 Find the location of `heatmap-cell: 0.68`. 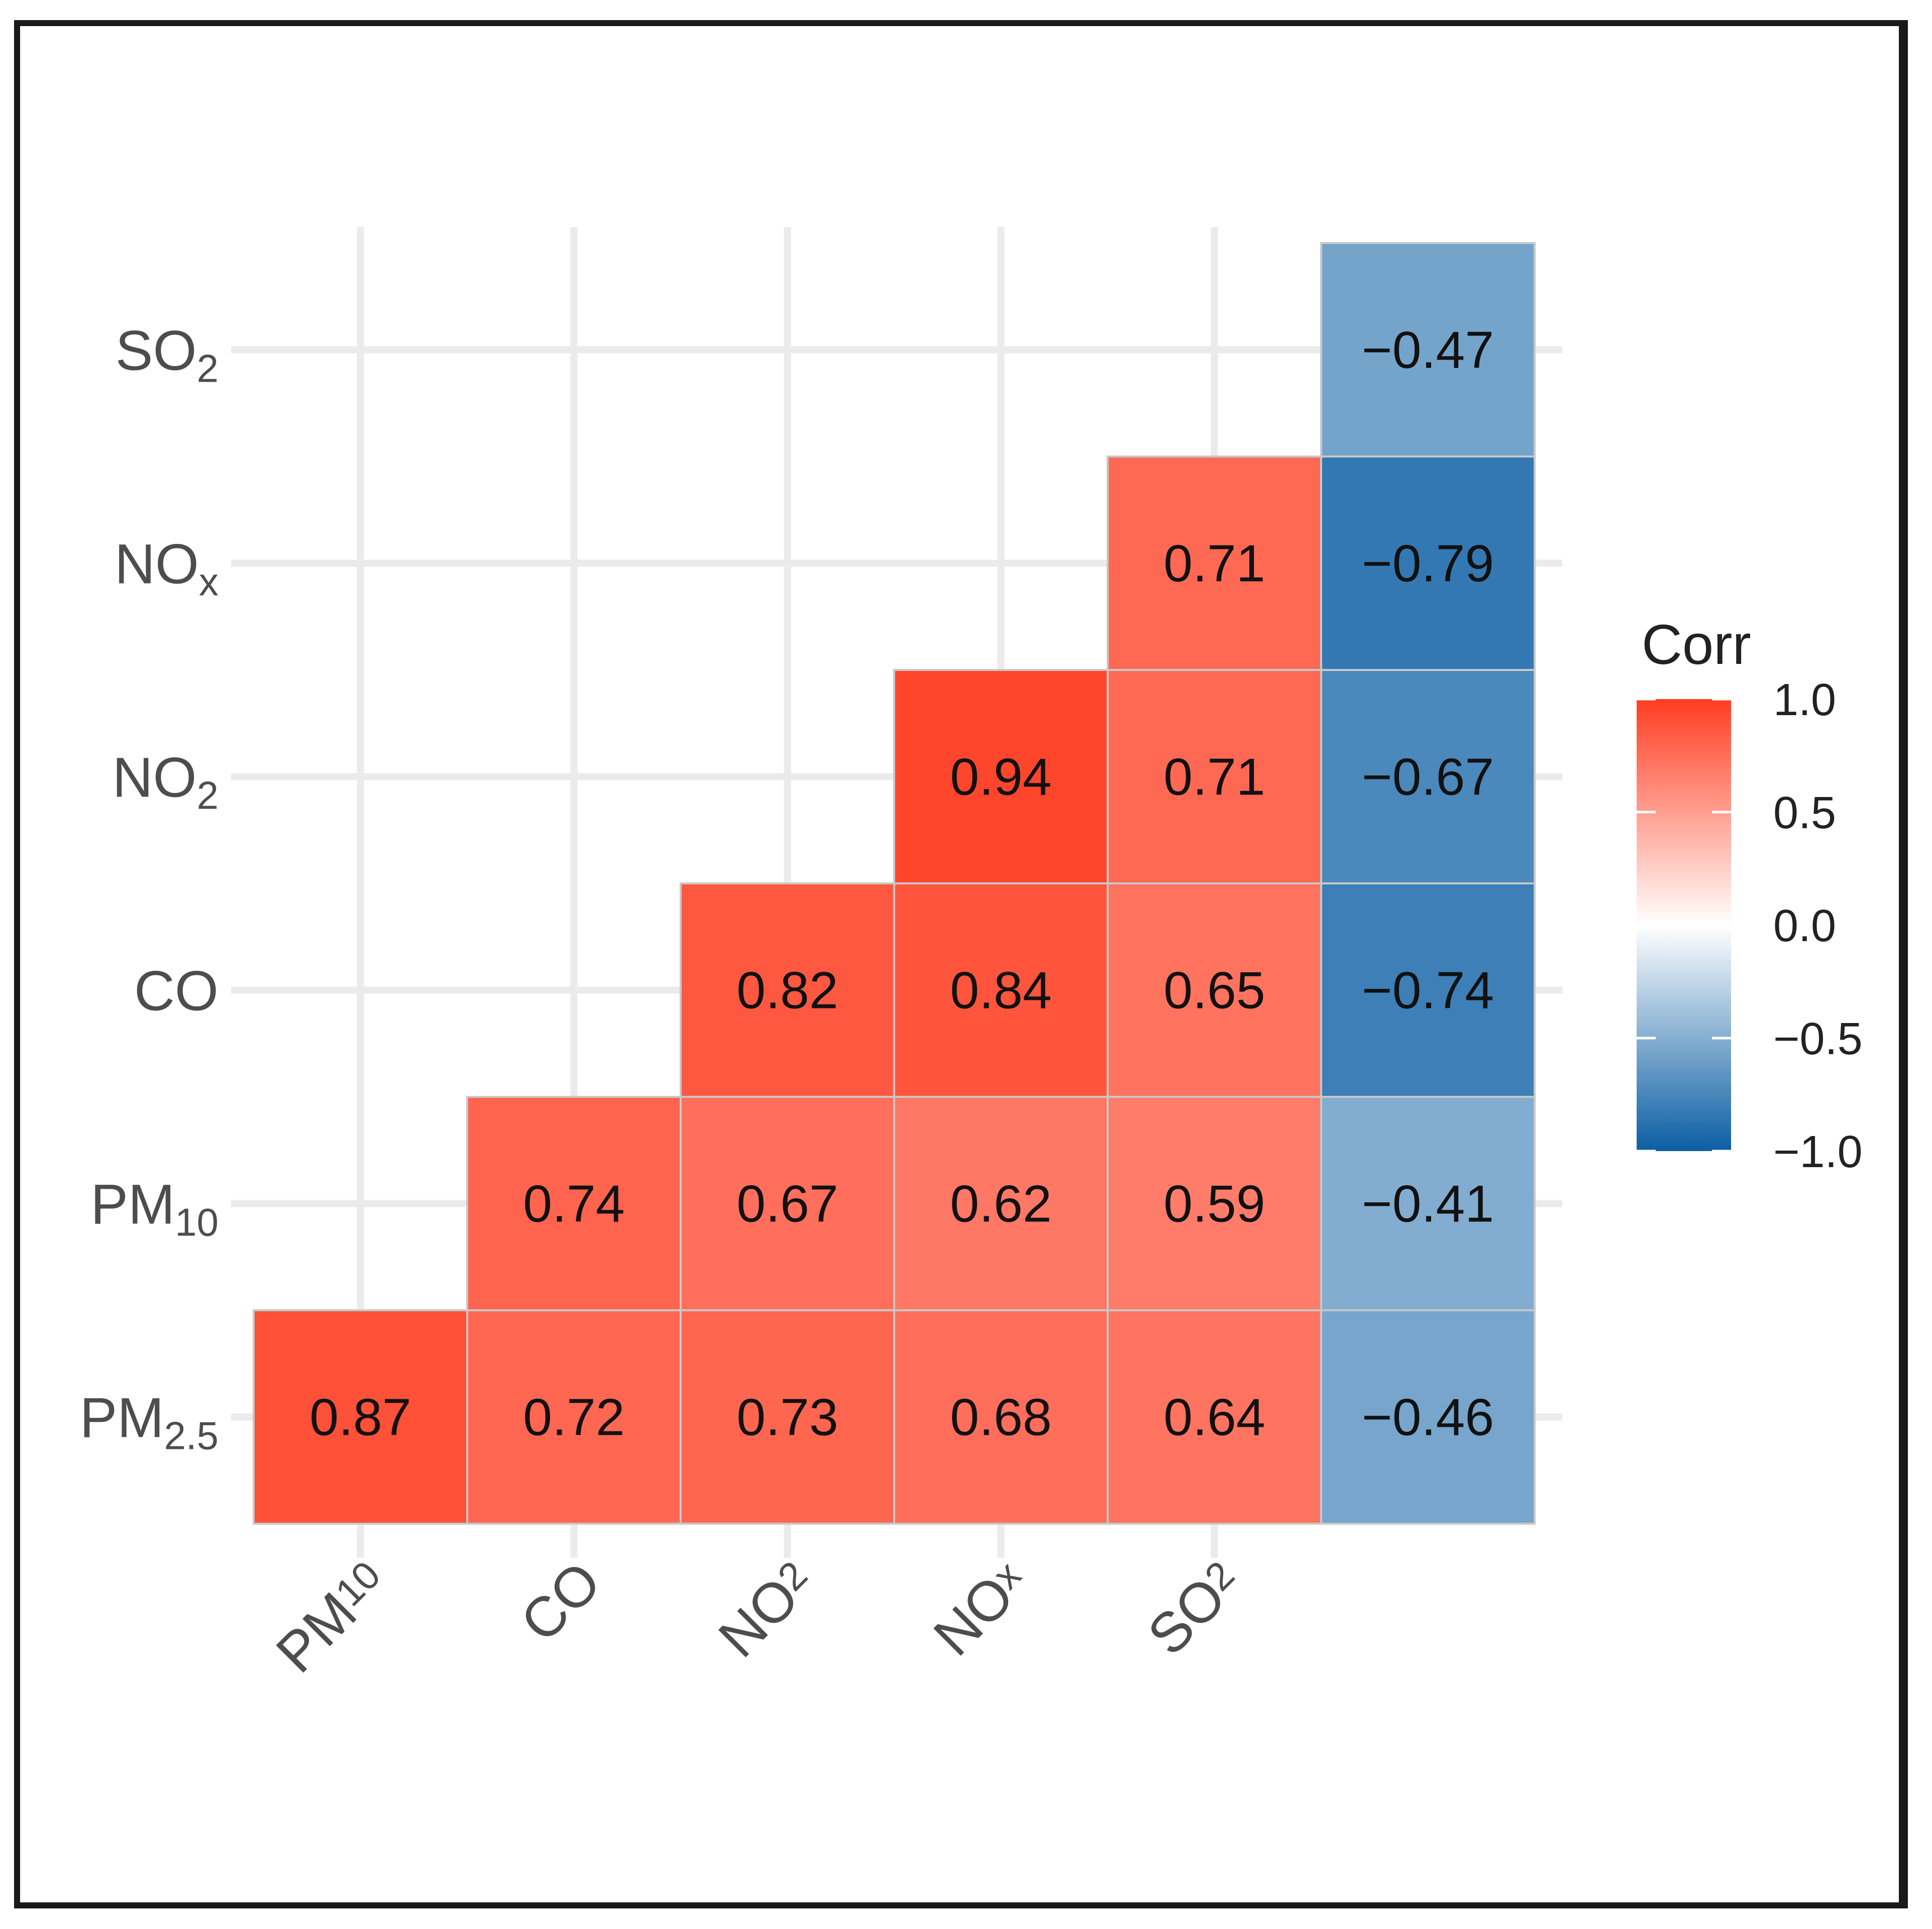

heatmap-cell: 0.68 is located at coordinates (1001, 1417).